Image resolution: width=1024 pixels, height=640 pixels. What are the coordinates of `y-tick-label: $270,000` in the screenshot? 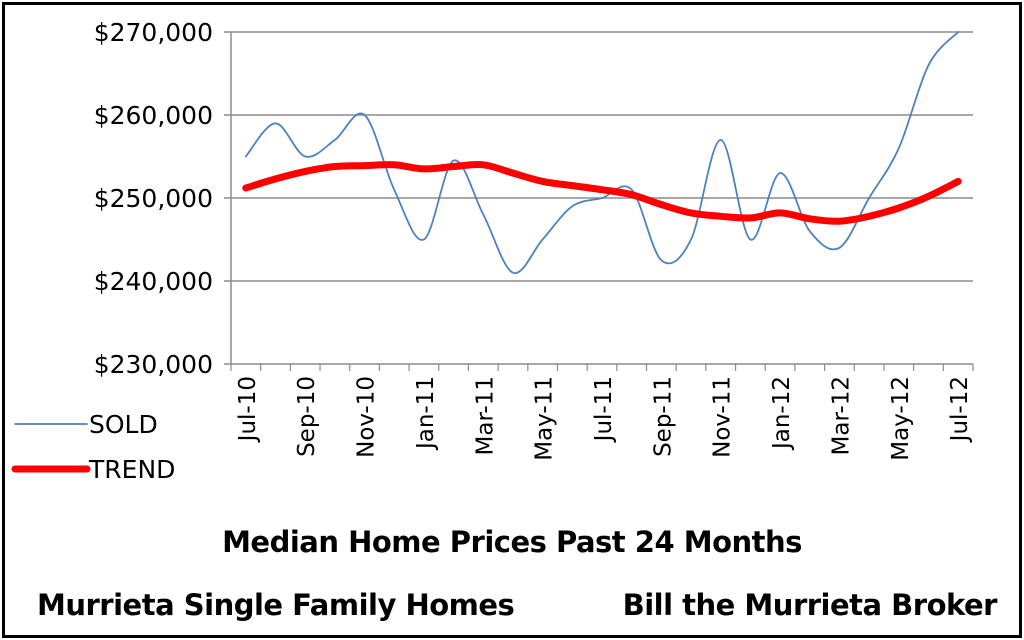 It's located at (153, 32).